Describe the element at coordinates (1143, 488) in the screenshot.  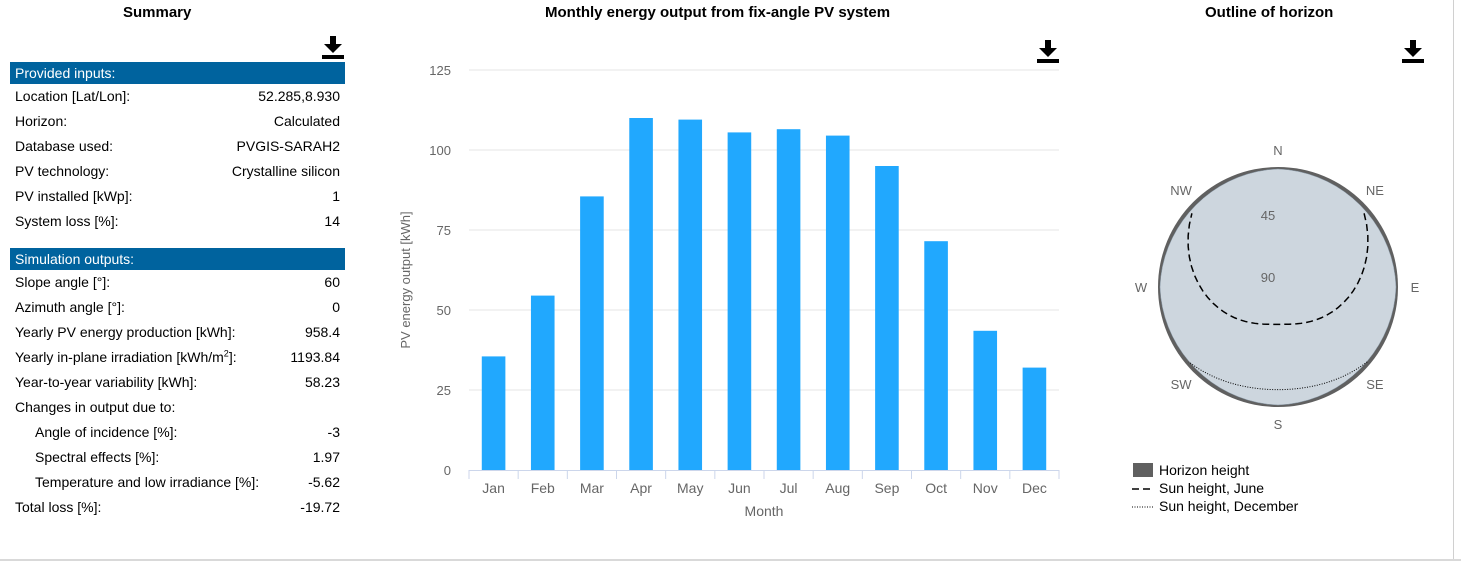
I see `legend-swatch-june` at that location.